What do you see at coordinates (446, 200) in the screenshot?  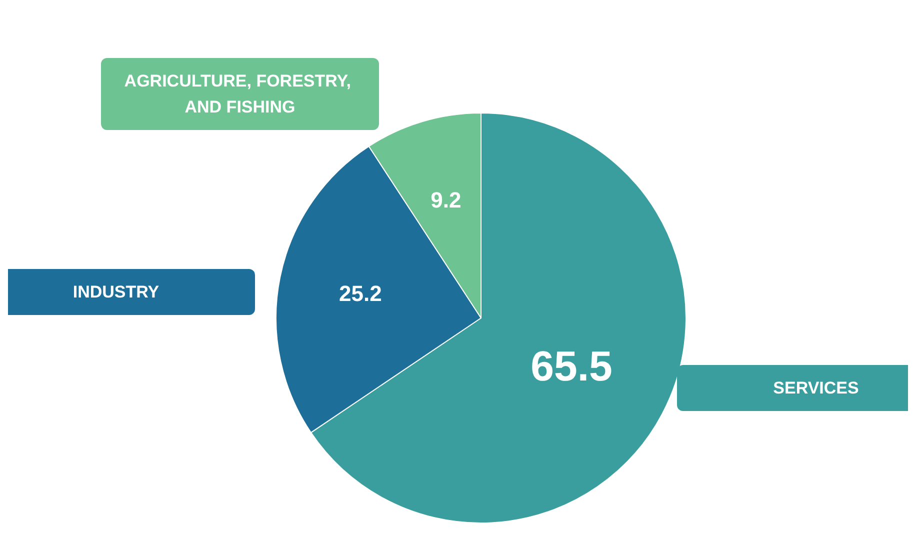 I see `data-label: 9.2` at bounding box center [446, 200].